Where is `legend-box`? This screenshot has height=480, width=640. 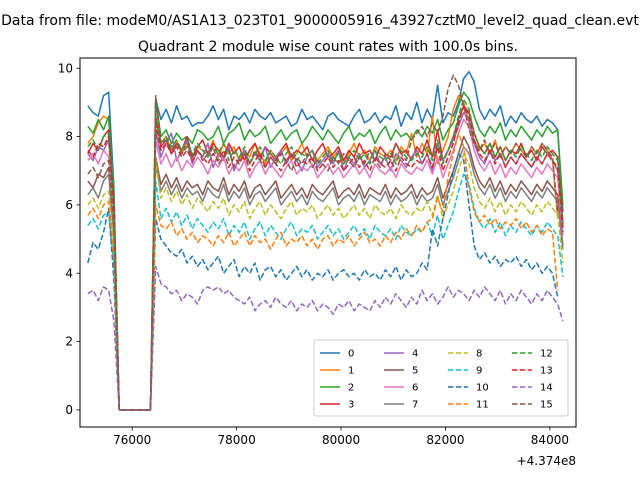 legend-box is located at coordinates (441, 378).